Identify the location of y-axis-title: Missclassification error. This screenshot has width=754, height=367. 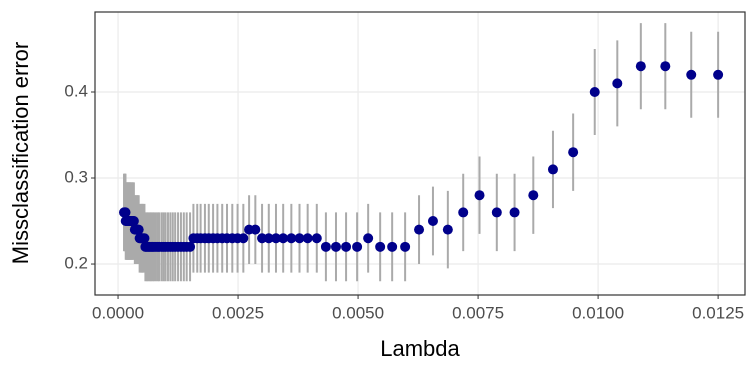
(20, 153).